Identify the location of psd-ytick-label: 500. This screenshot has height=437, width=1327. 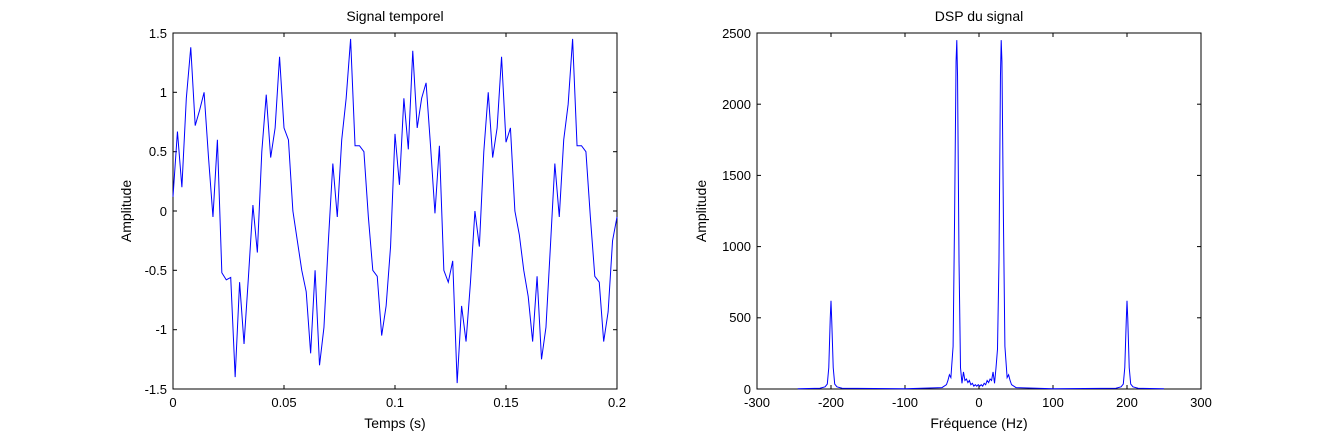
(740, 317).